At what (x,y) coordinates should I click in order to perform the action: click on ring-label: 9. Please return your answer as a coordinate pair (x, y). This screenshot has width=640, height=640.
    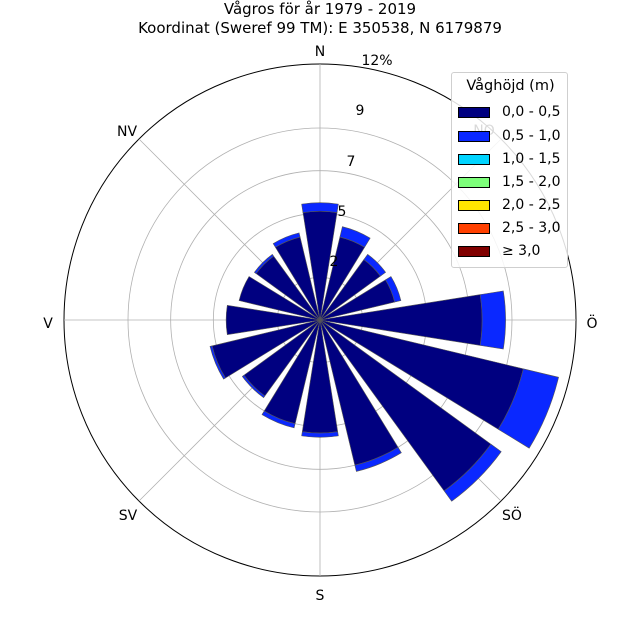
    Looking at the image, I should click on (360, 111).